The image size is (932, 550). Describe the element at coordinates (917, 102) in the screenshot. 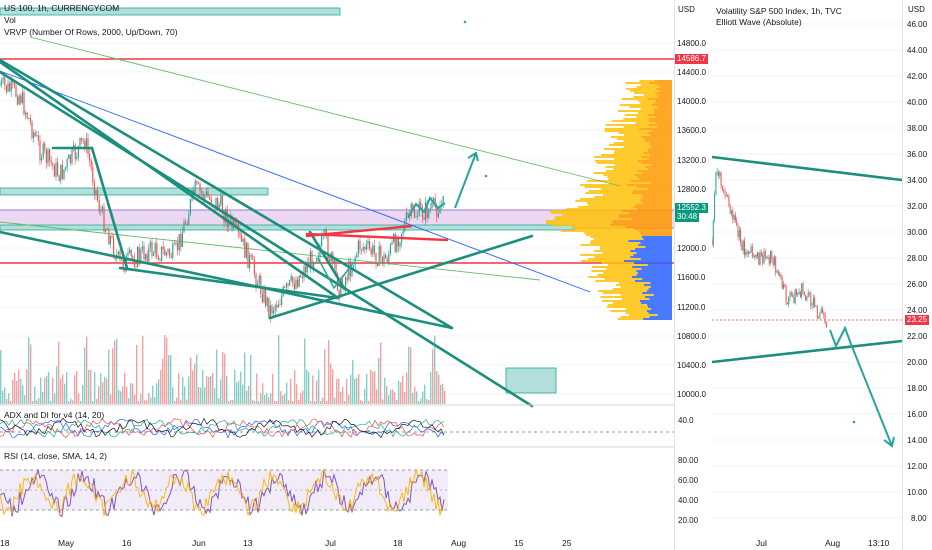

I see `price-tick: 40.00` at that location.